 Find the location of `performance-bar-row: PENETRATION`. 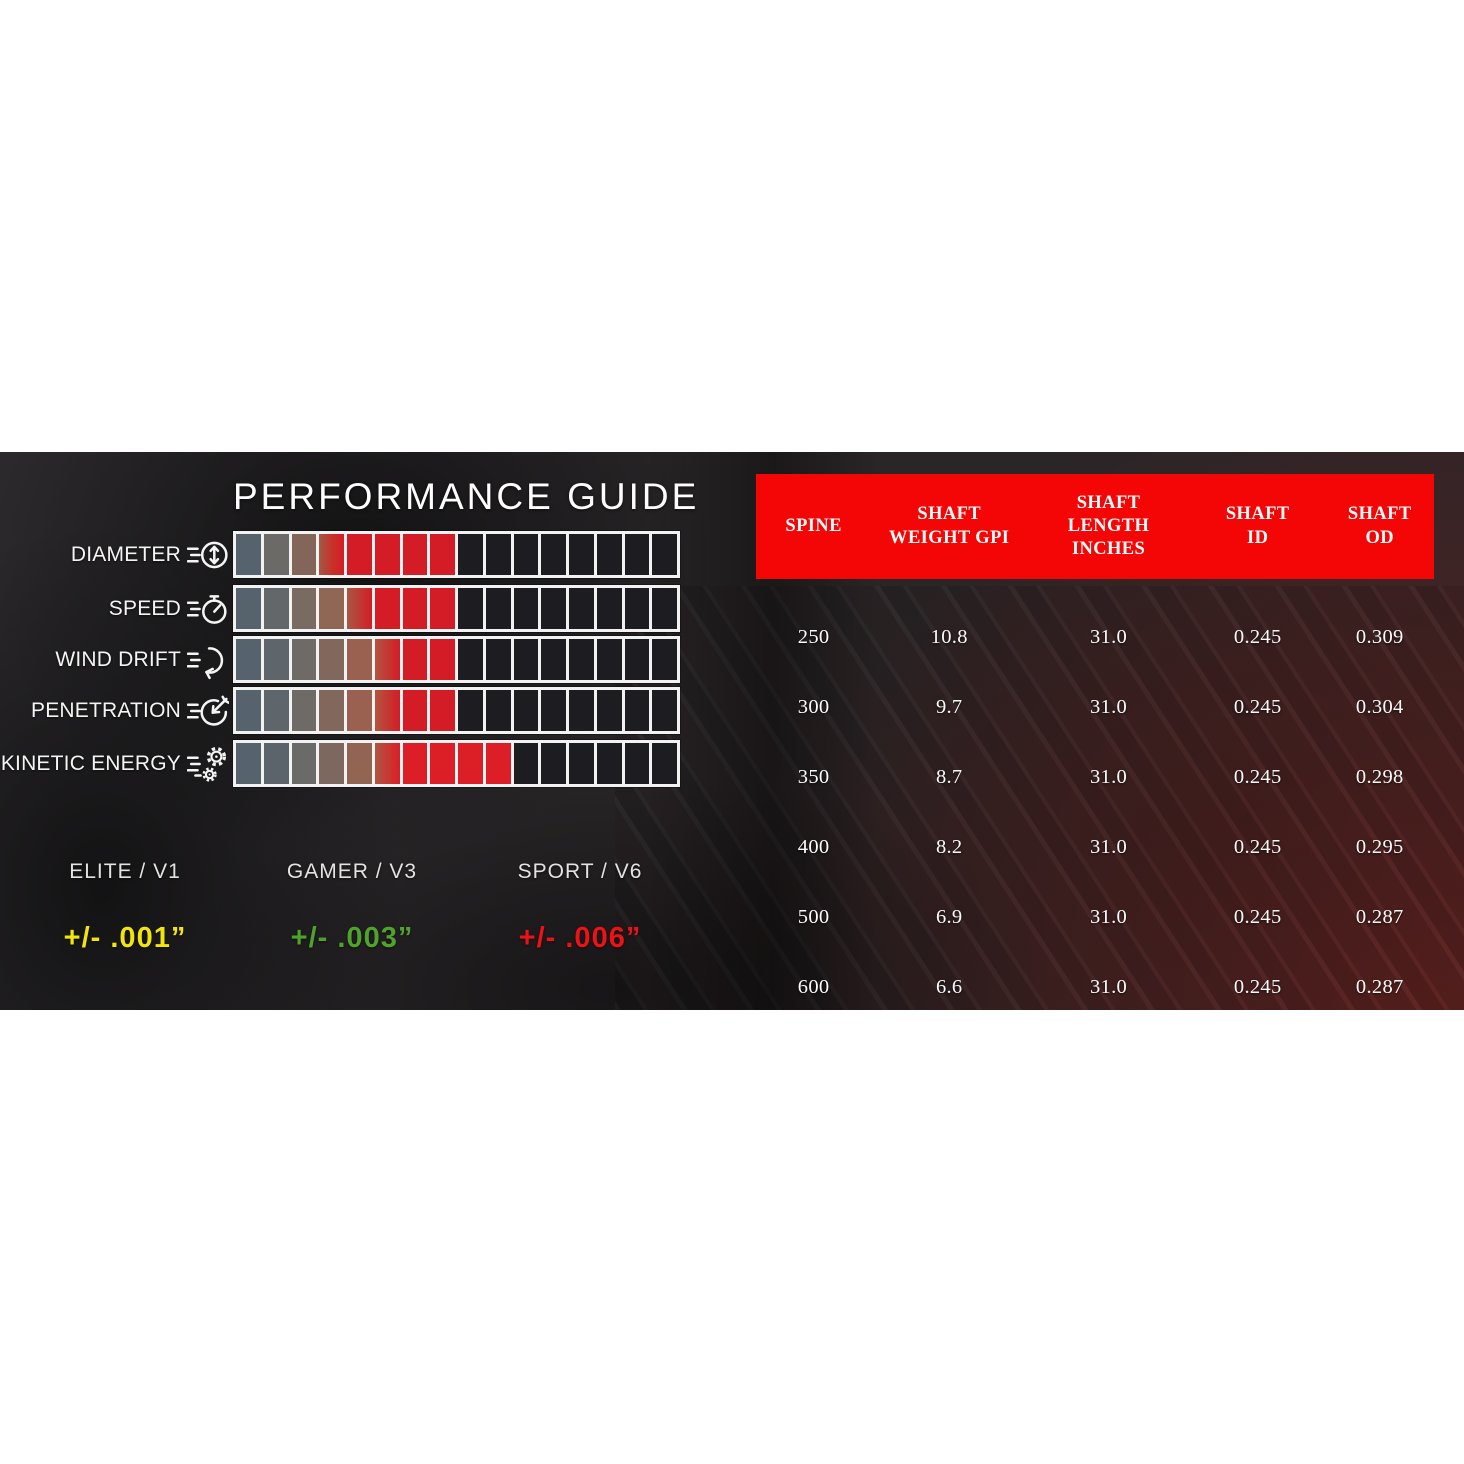

performance-bar-row: PENETRATION is located at coordinates (340, 710).